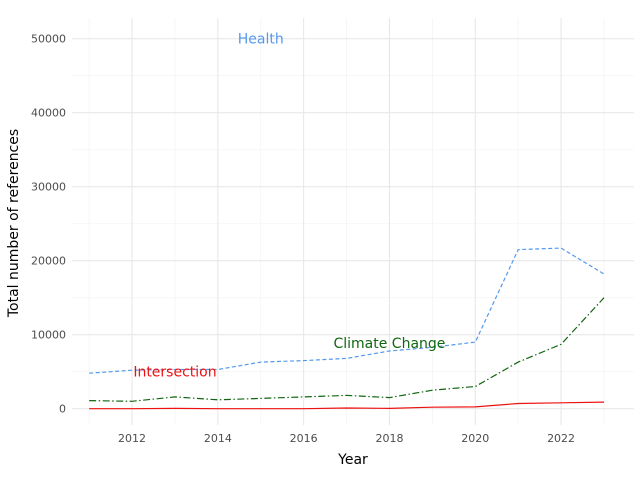  I want to click on x-tick-label: 2016, so click(304, 438).